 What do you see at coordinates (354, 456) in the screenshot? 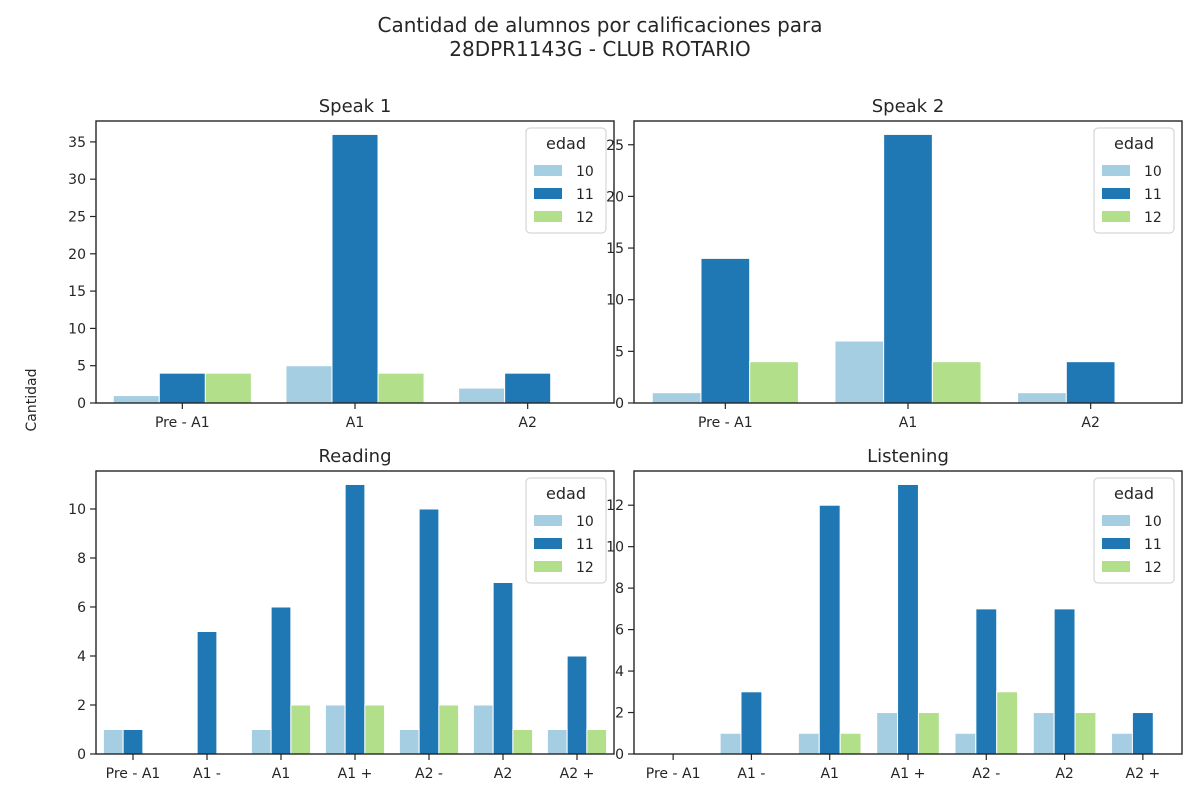
I see `subplot-title: Reading` at bounding box center [354, 456].